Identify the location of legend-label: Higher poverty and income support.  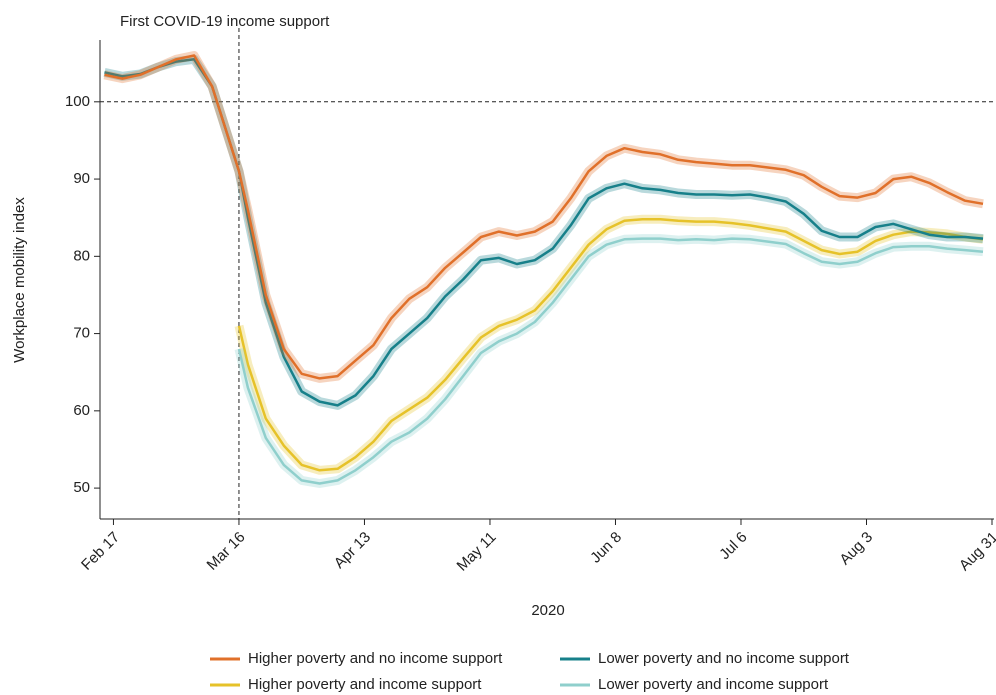
(365, 684).